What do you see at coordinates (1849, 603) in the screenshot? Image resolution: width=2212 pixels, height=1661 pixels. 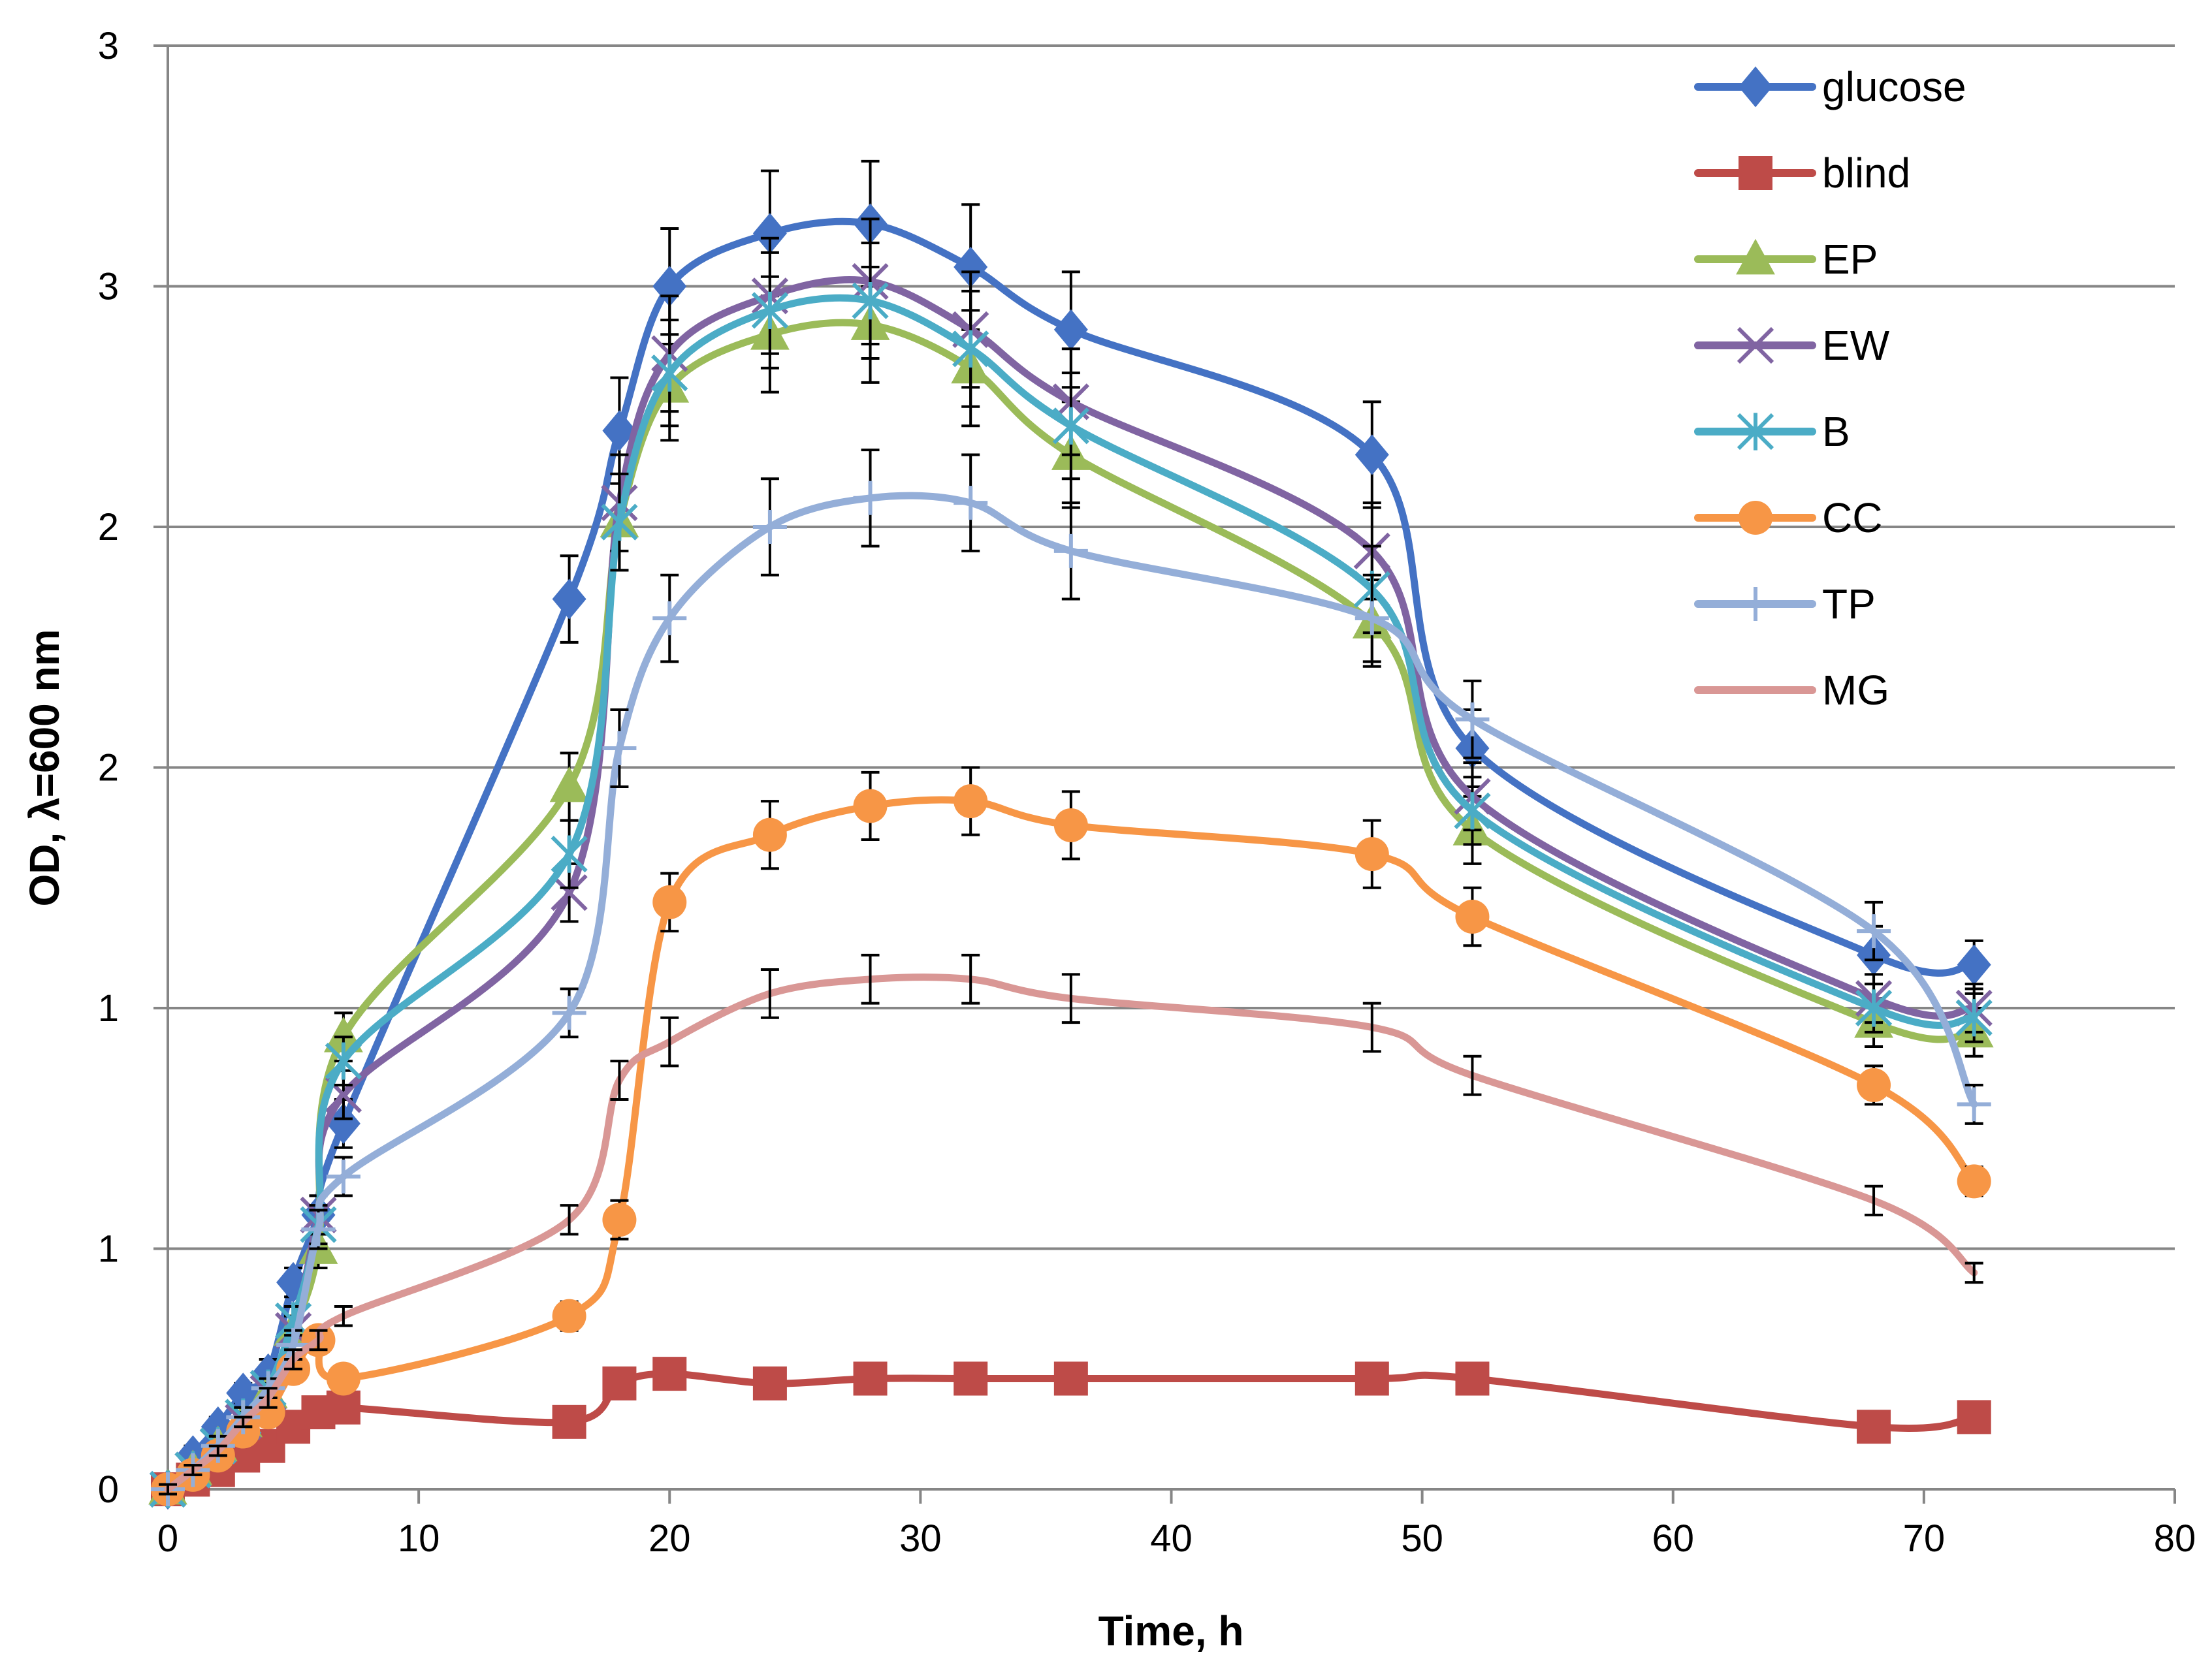 I see `legend-label: TP` at bounding box center [1849, 603].